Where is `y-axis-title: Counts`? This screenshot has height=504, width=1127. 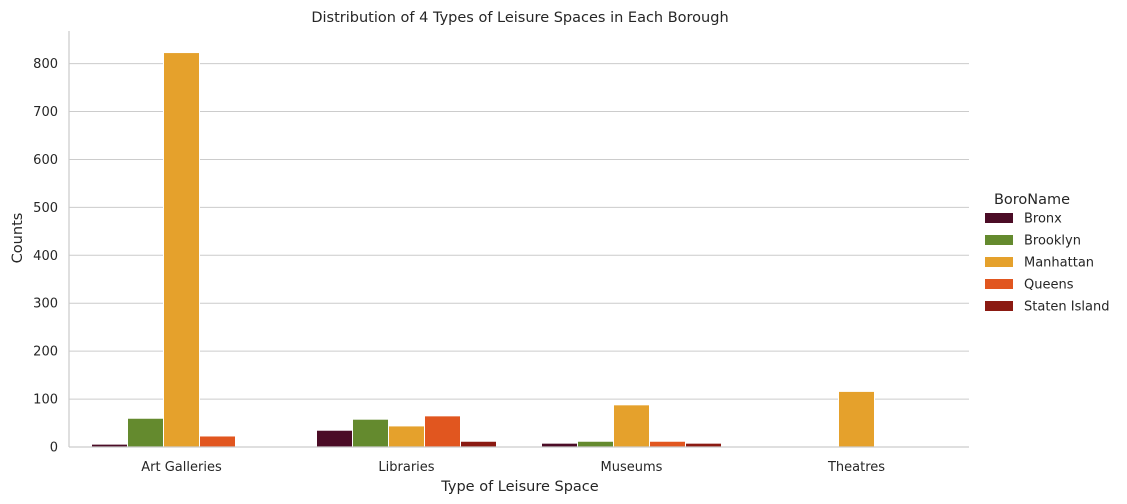 y-axis-title: Counts is located at coordinates (18, 238).